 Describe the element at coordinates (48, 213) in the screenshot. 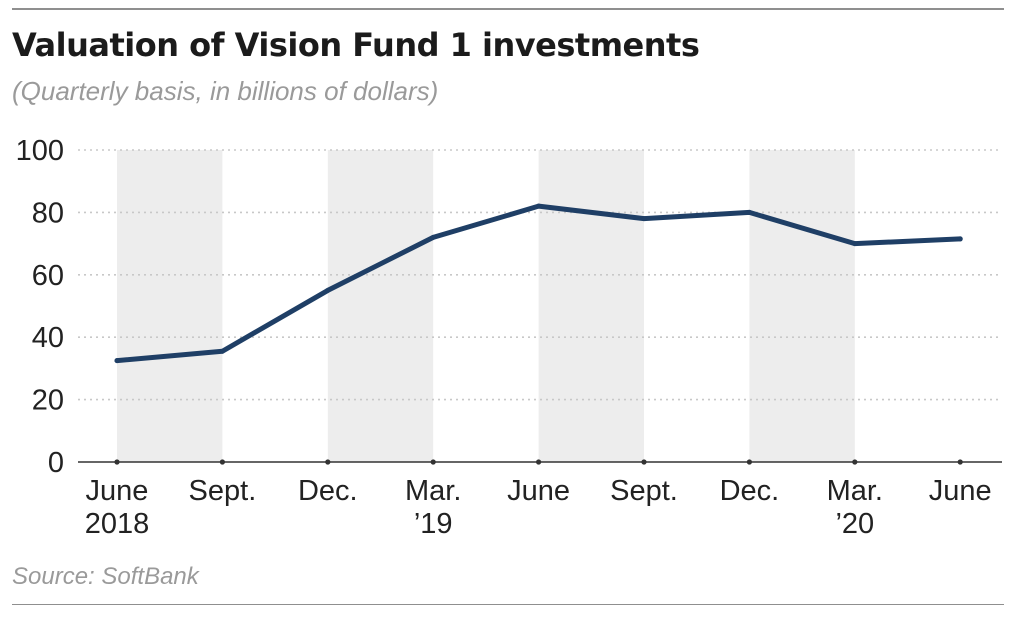

I see `y-tick-label: 80` at that location.